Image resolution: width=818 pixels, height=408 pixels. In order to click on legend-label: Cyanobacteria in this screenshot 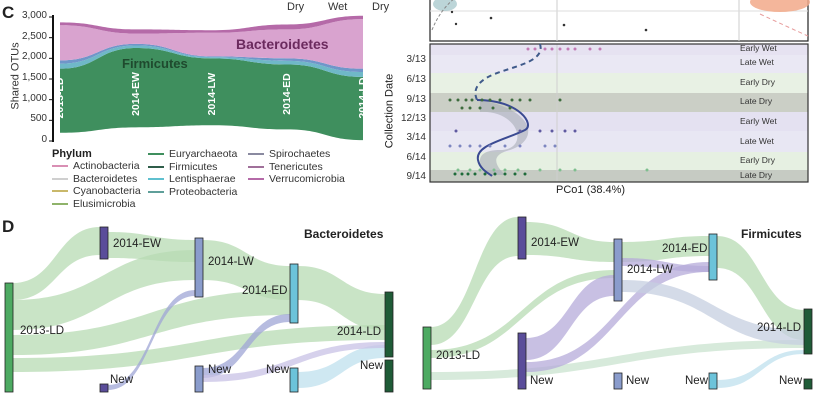, I will do `click(107, 191)`.